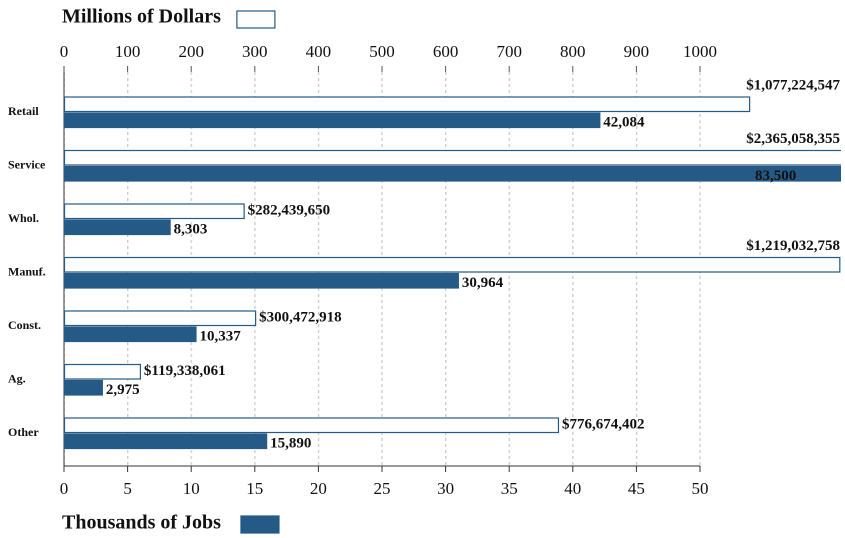  Describe the element at coordinates (636, 488) in the screenshot. I see `x2-tick-label: 45` at that location.